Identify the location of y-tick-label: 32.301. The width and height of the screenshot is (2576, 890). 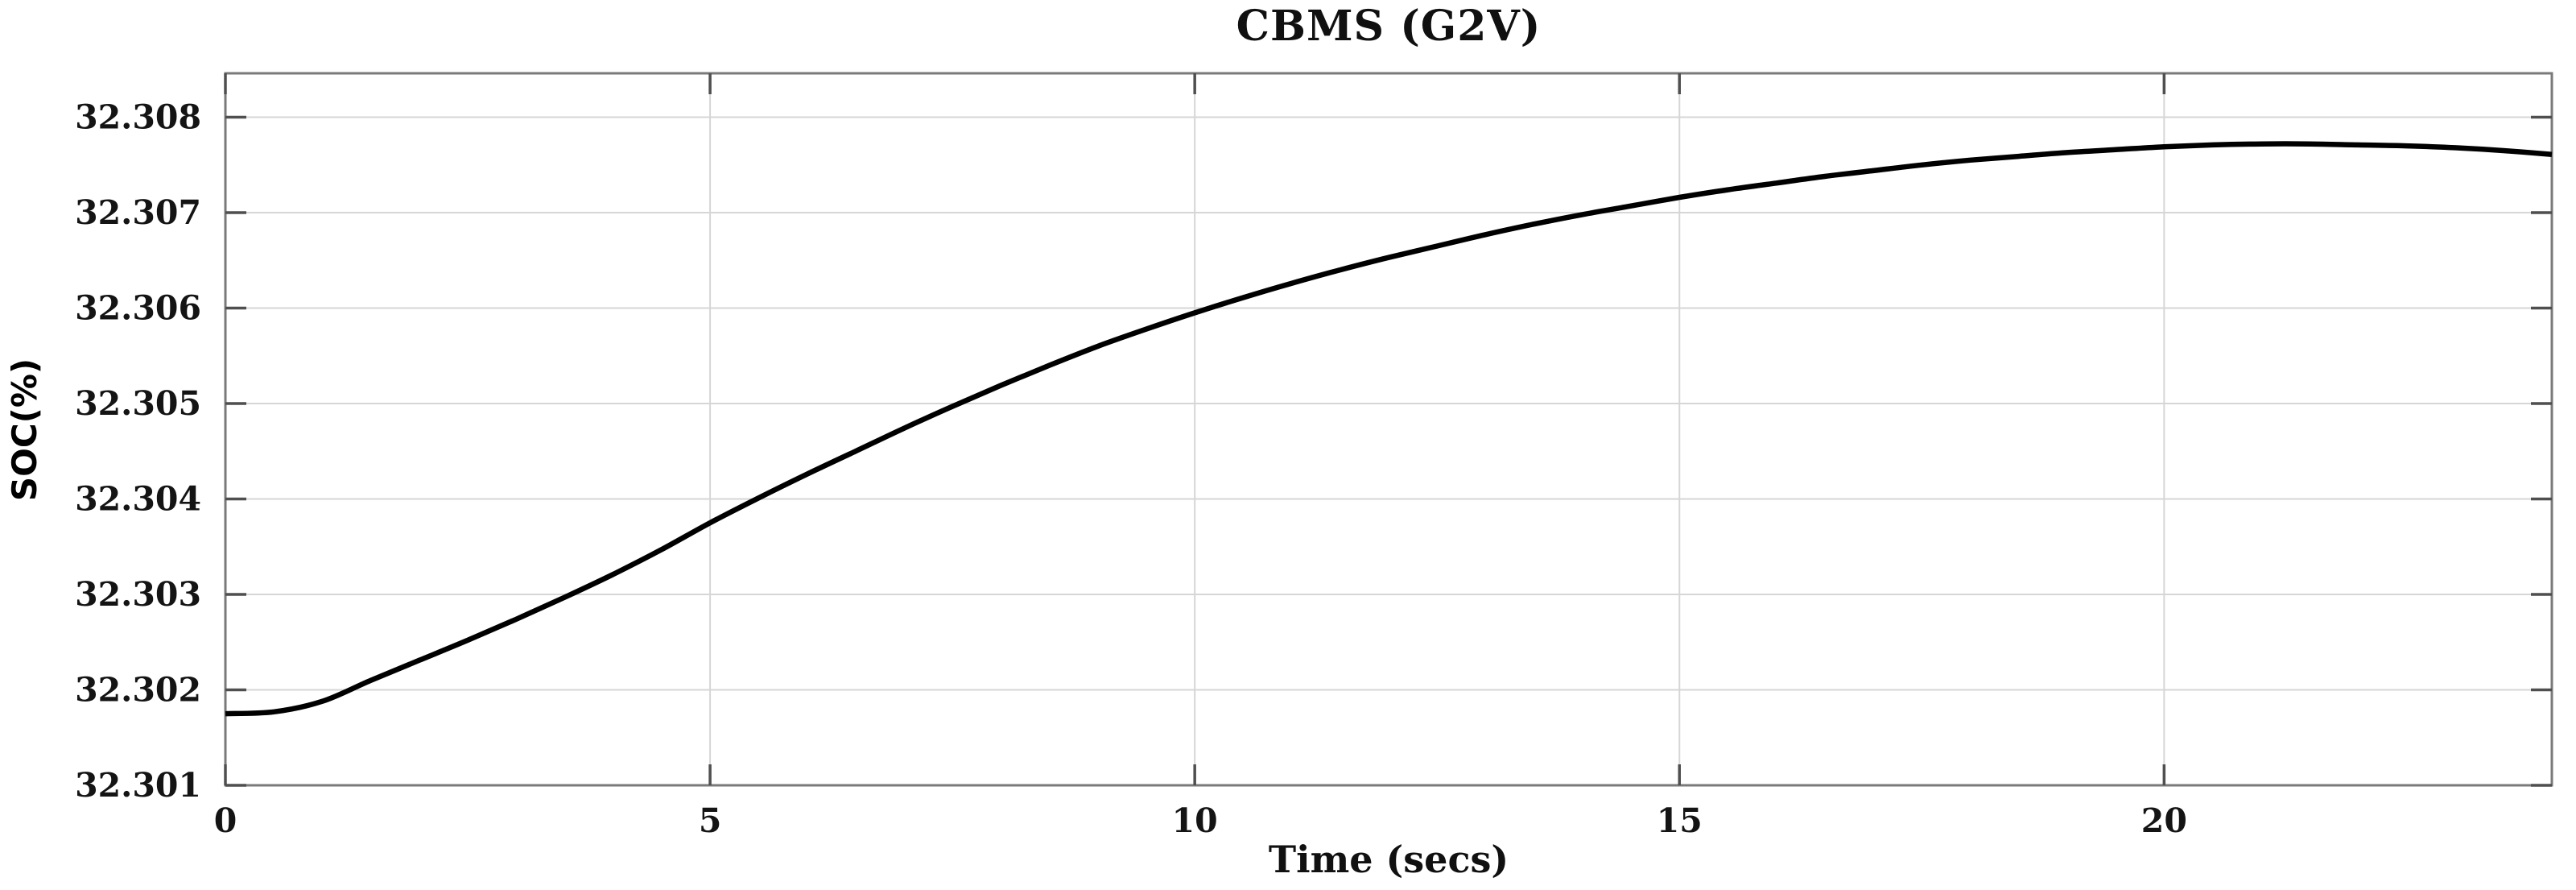
(138, 785).